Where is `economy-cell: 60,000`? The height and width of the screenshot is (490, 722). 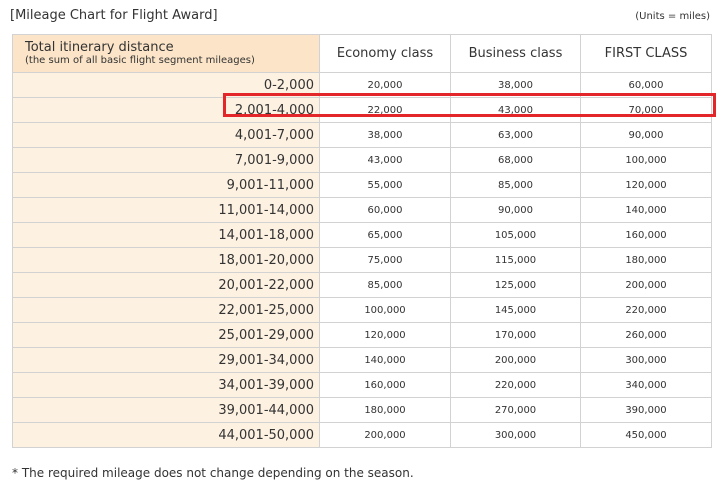
economy-cell: 60,000 is located at coordinates (385, 210).